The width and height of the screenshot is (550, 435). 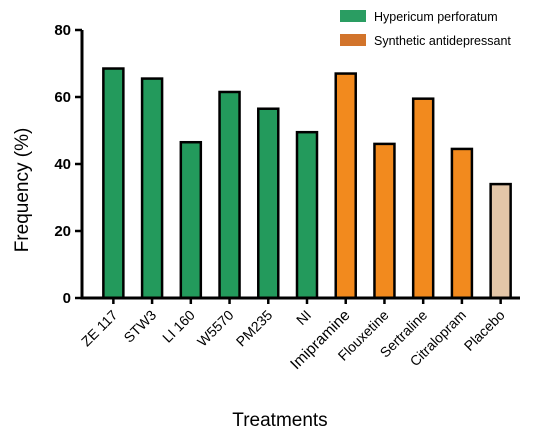 What do you see at coordinates (62, 164) in the screenshot?
I see `y-tick-label: 40` at bounding box center [62, 164].